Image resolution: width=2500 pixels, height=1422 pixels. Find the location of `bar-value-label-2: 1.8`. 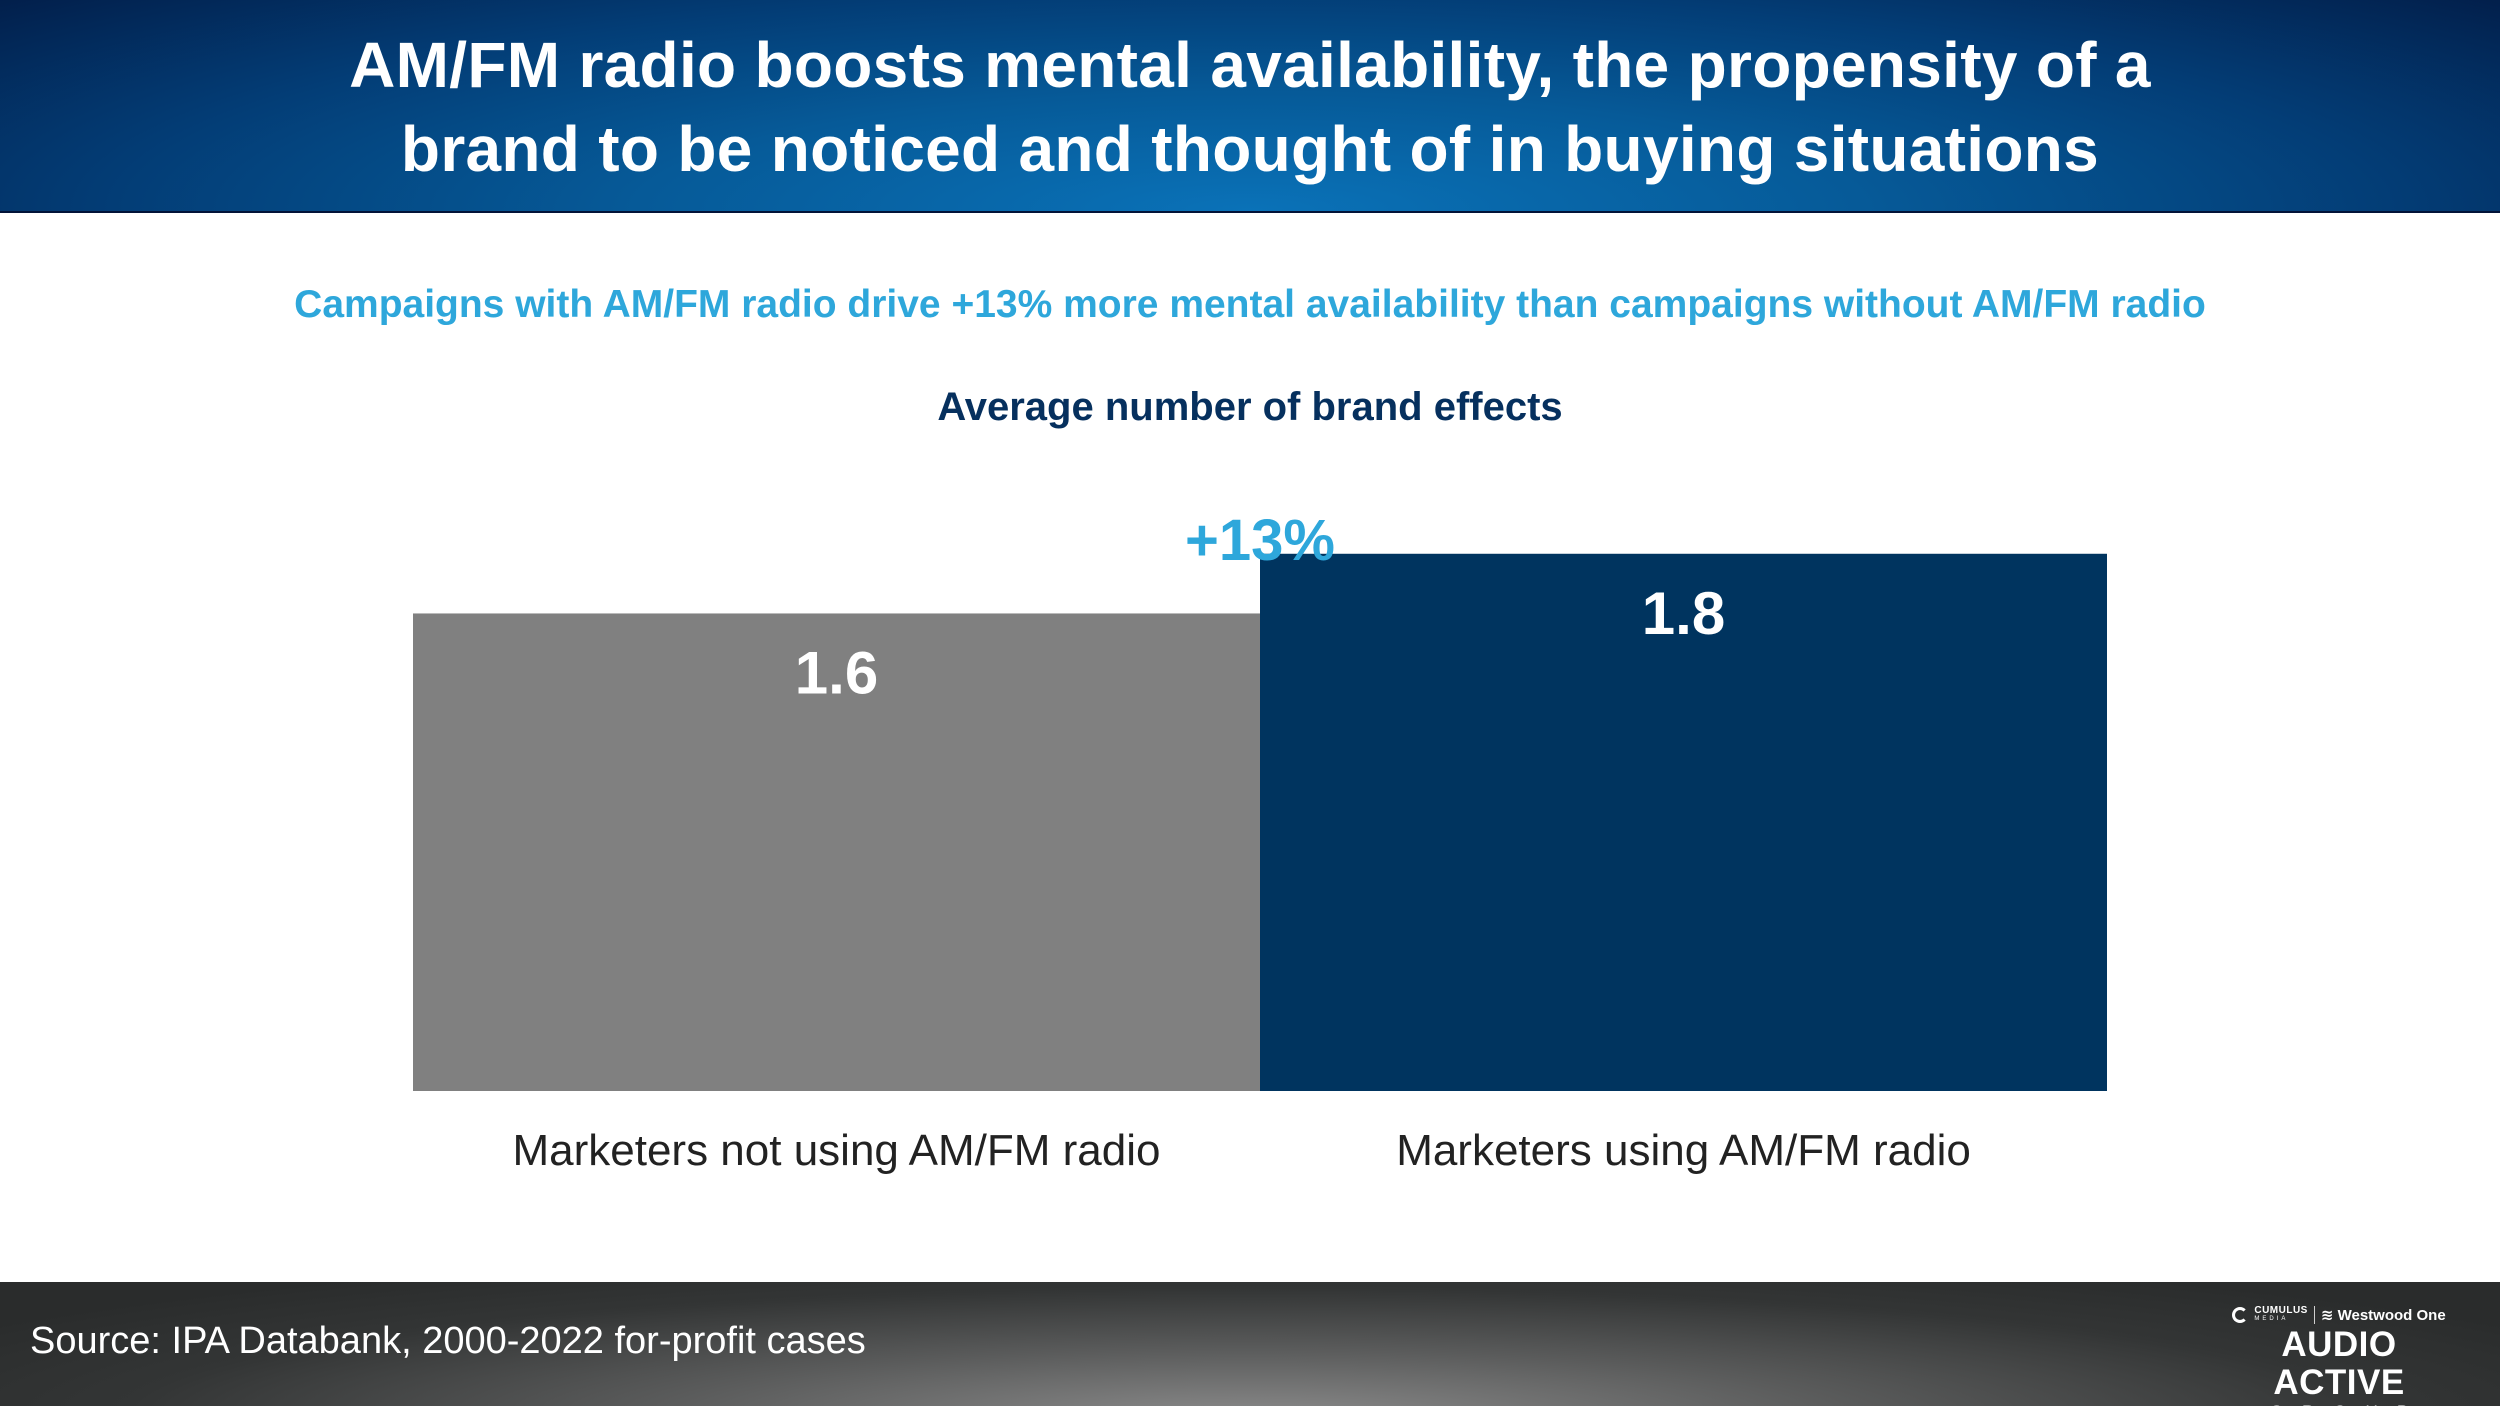

bar-value-label-2: 1.8 is located at coordinates (1683, 613).